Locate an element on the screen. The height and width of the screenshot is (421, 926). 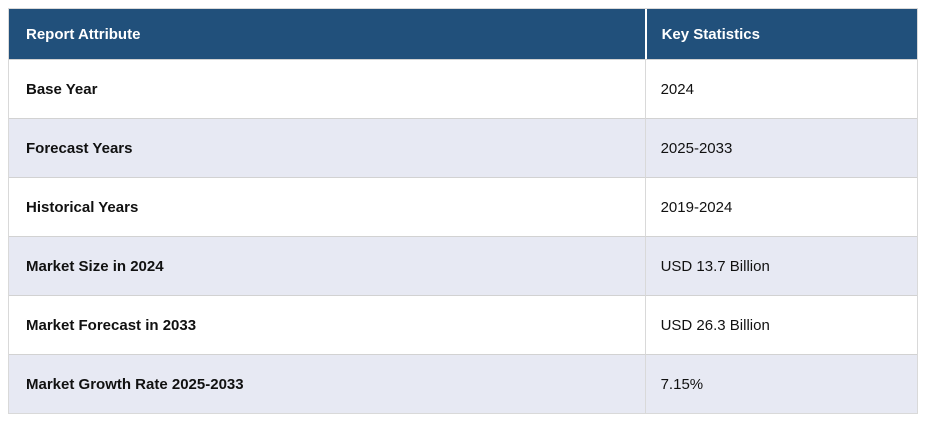
table-row-historical-years: Historical Years 2019-2024 is located at coordinates (463, 206).